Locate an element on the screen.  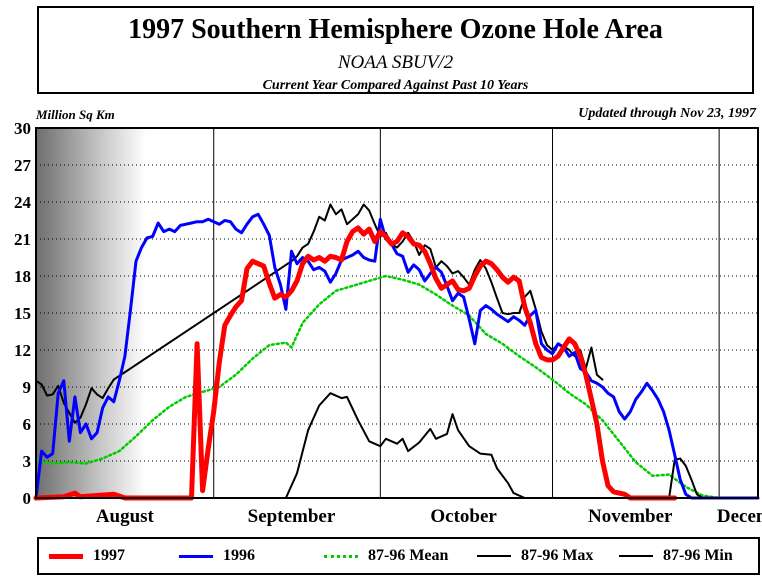
y-tick-label: 0 is located at coordinates (27, 498).